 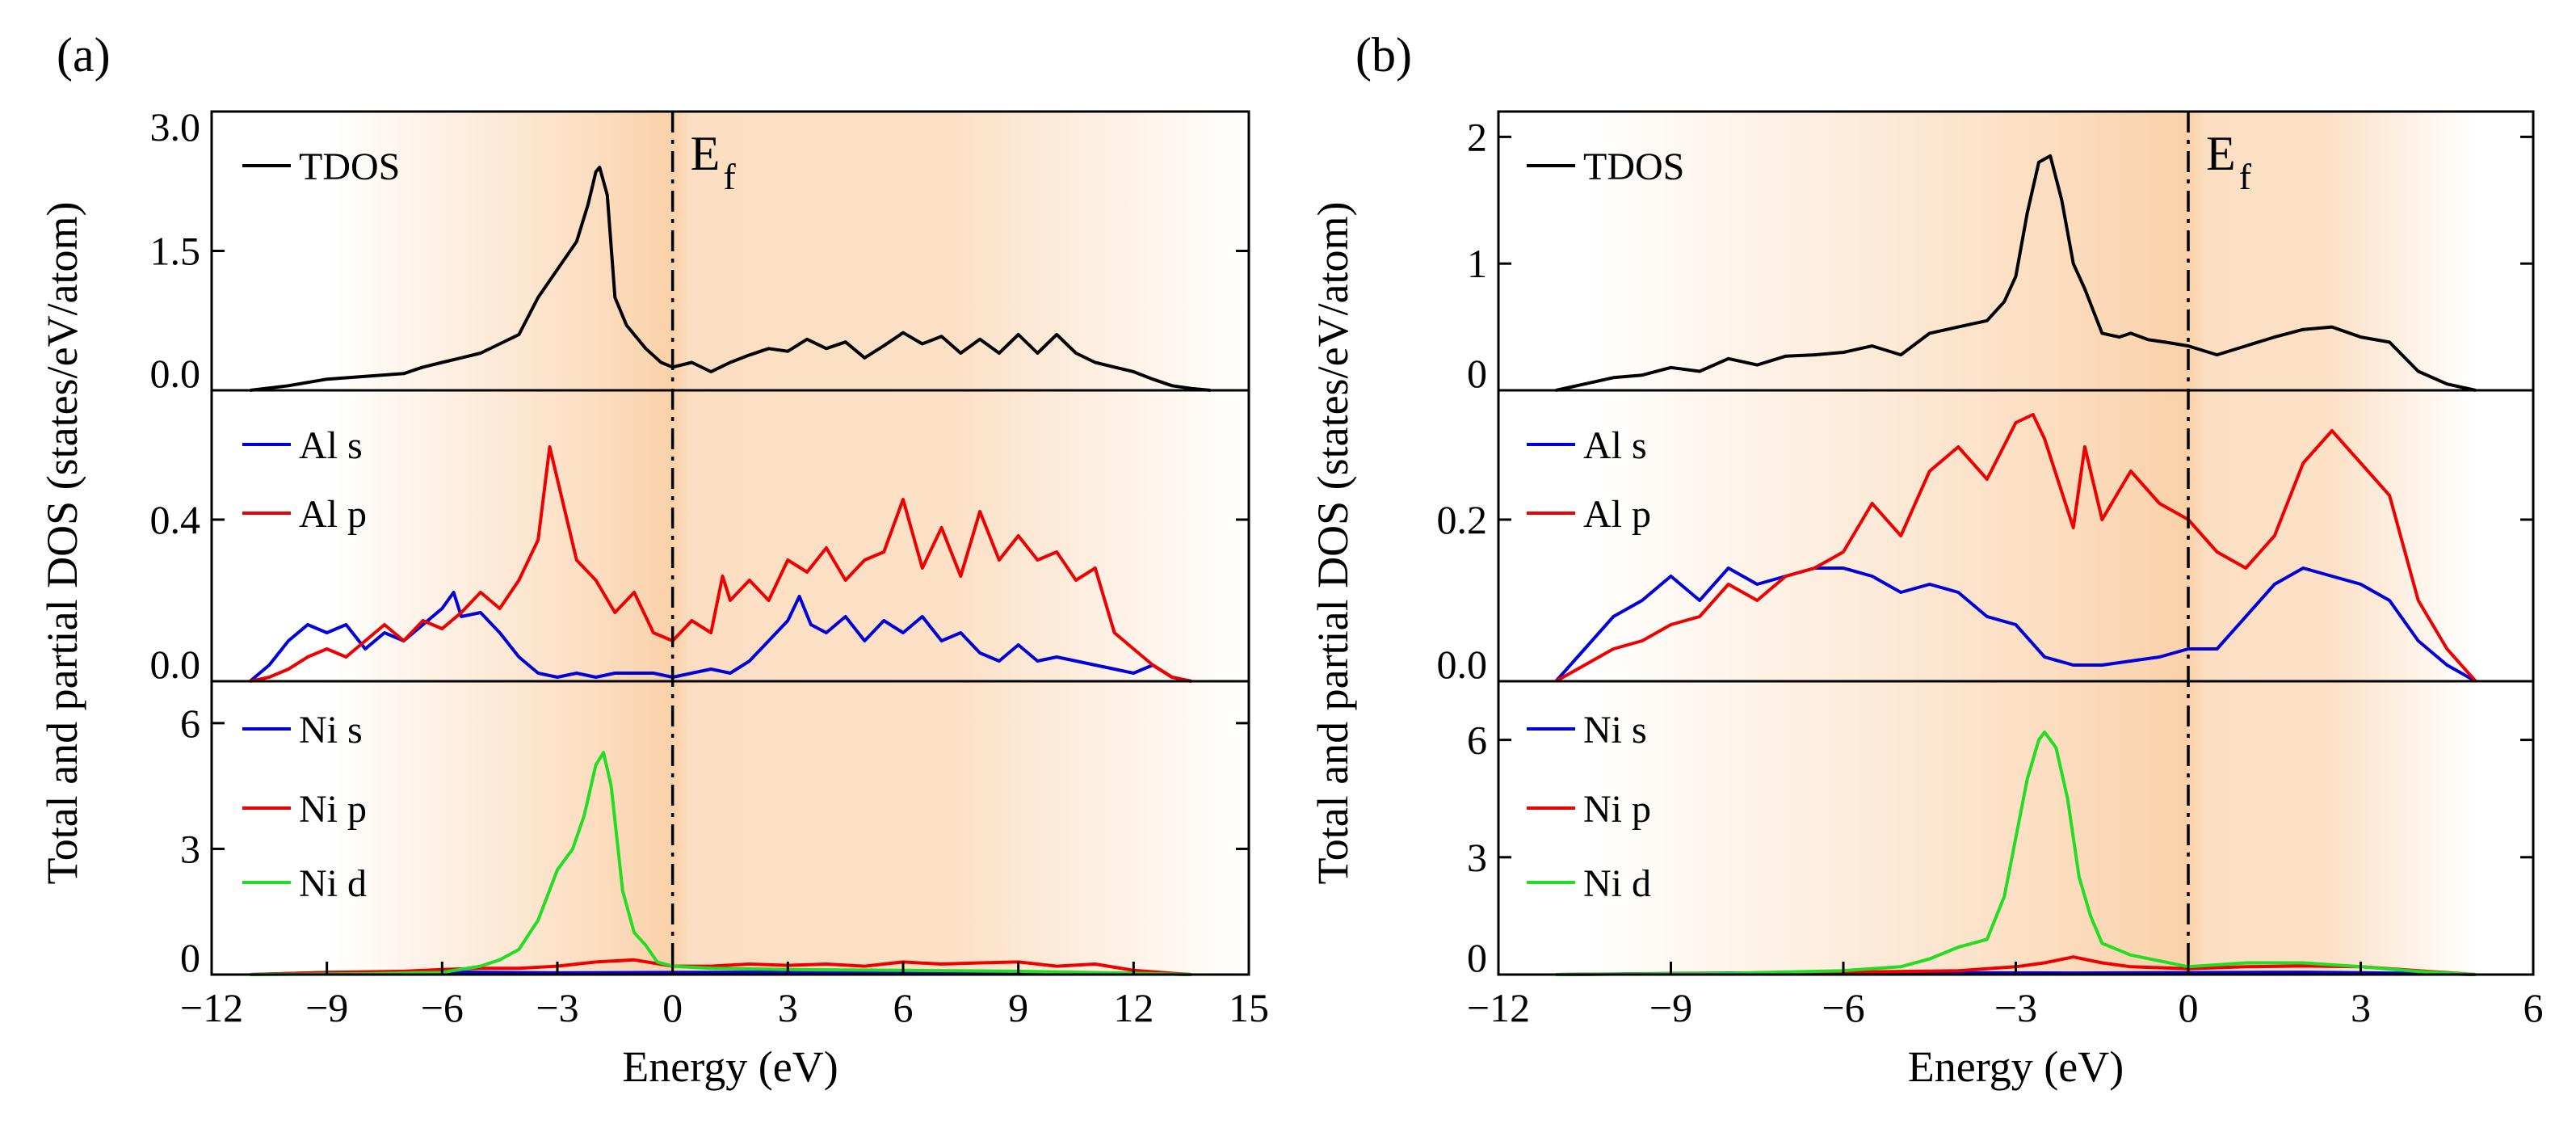 What do you see at coordinates (1477, 263) in the screenshot?
I see `ytick-label: 1` at bounding box center [1477, 263].